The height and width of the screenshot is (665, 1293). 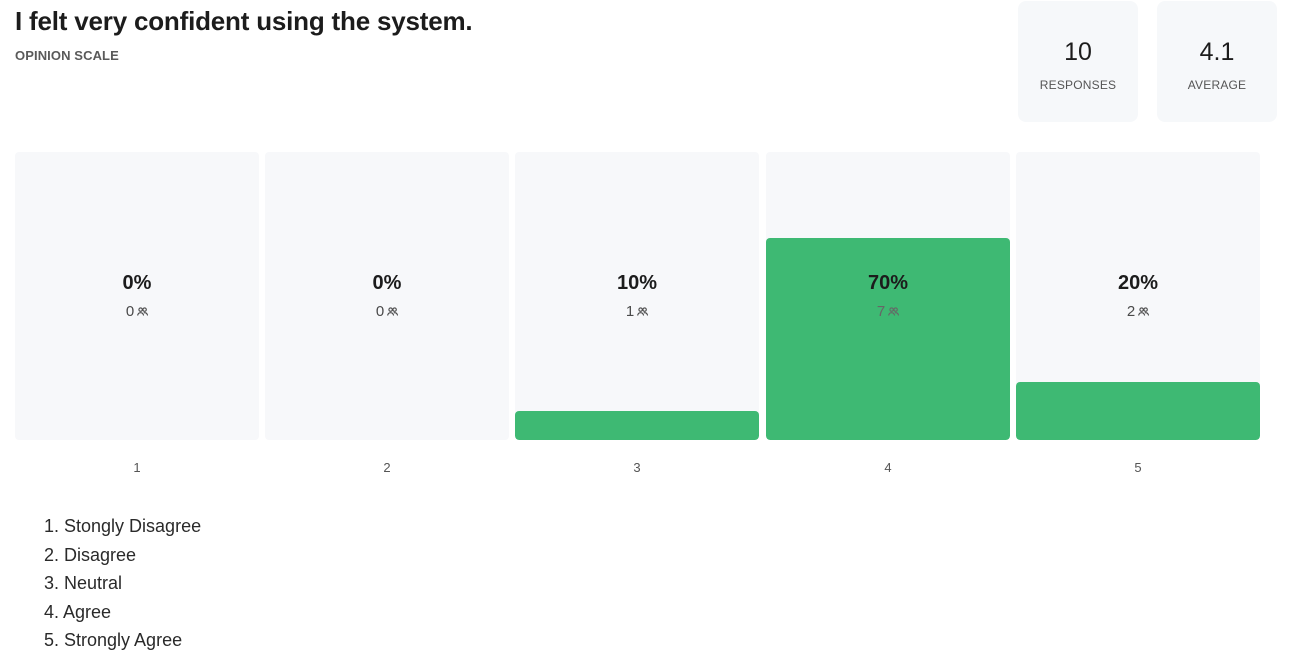 What do you see at coordinates (387, 467) in the screenshot?
I see `x-tick-label: 2` at bounding box center [387, 467].